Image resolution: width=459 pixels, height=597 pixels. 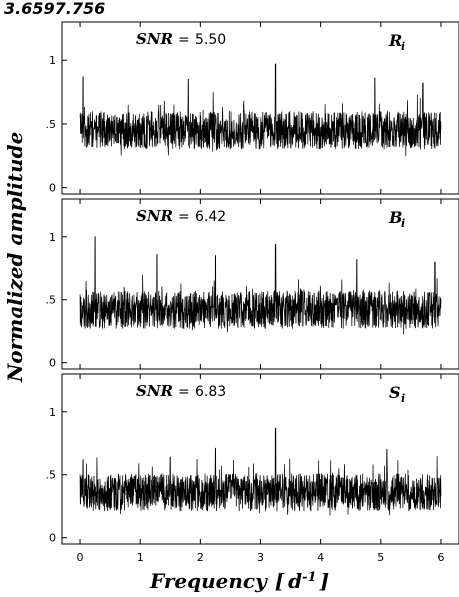 What do you see at coordinates (210, 217) in the screenshot?
I see `snr-value: 6.42` at bounding box center [210, 217].